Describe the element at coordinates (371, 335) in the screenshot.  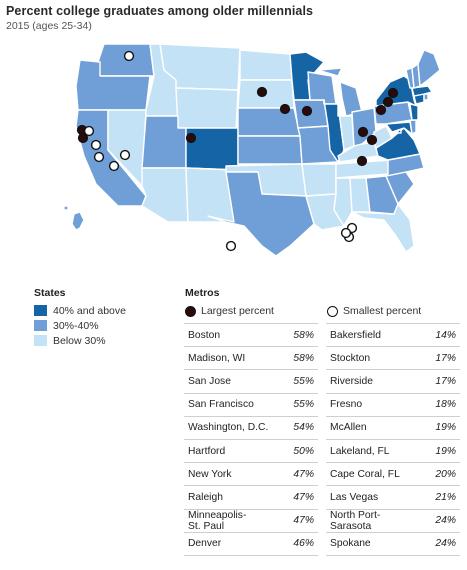
I see `metro-city: Bakersfield` at that location.